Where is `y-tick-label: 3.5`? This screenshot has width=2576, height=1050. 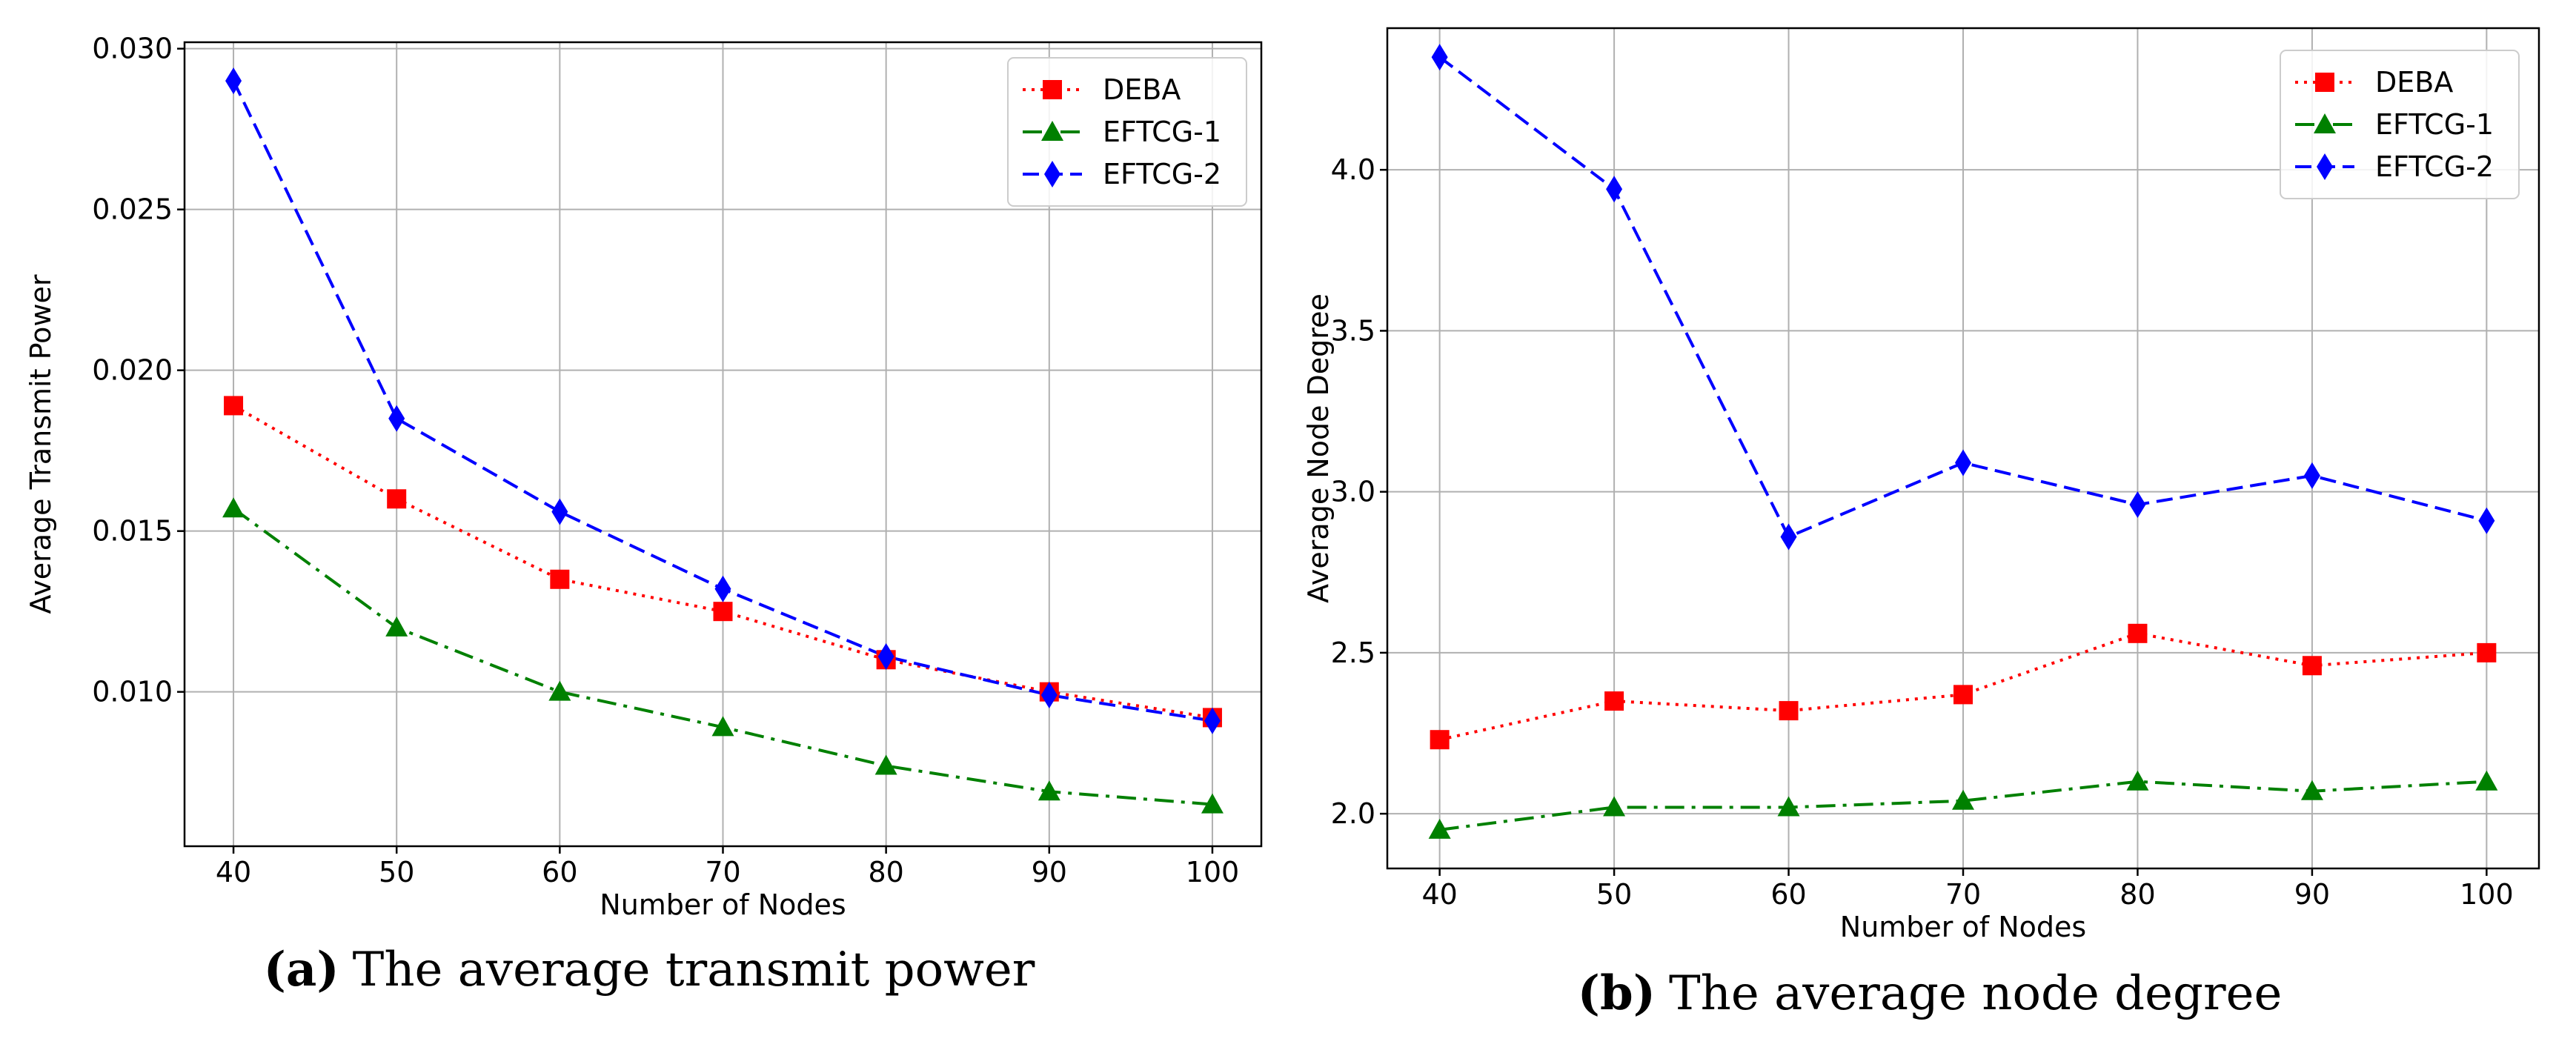 y-tick-label: 3.5 is located at coordinates (1353, 331).